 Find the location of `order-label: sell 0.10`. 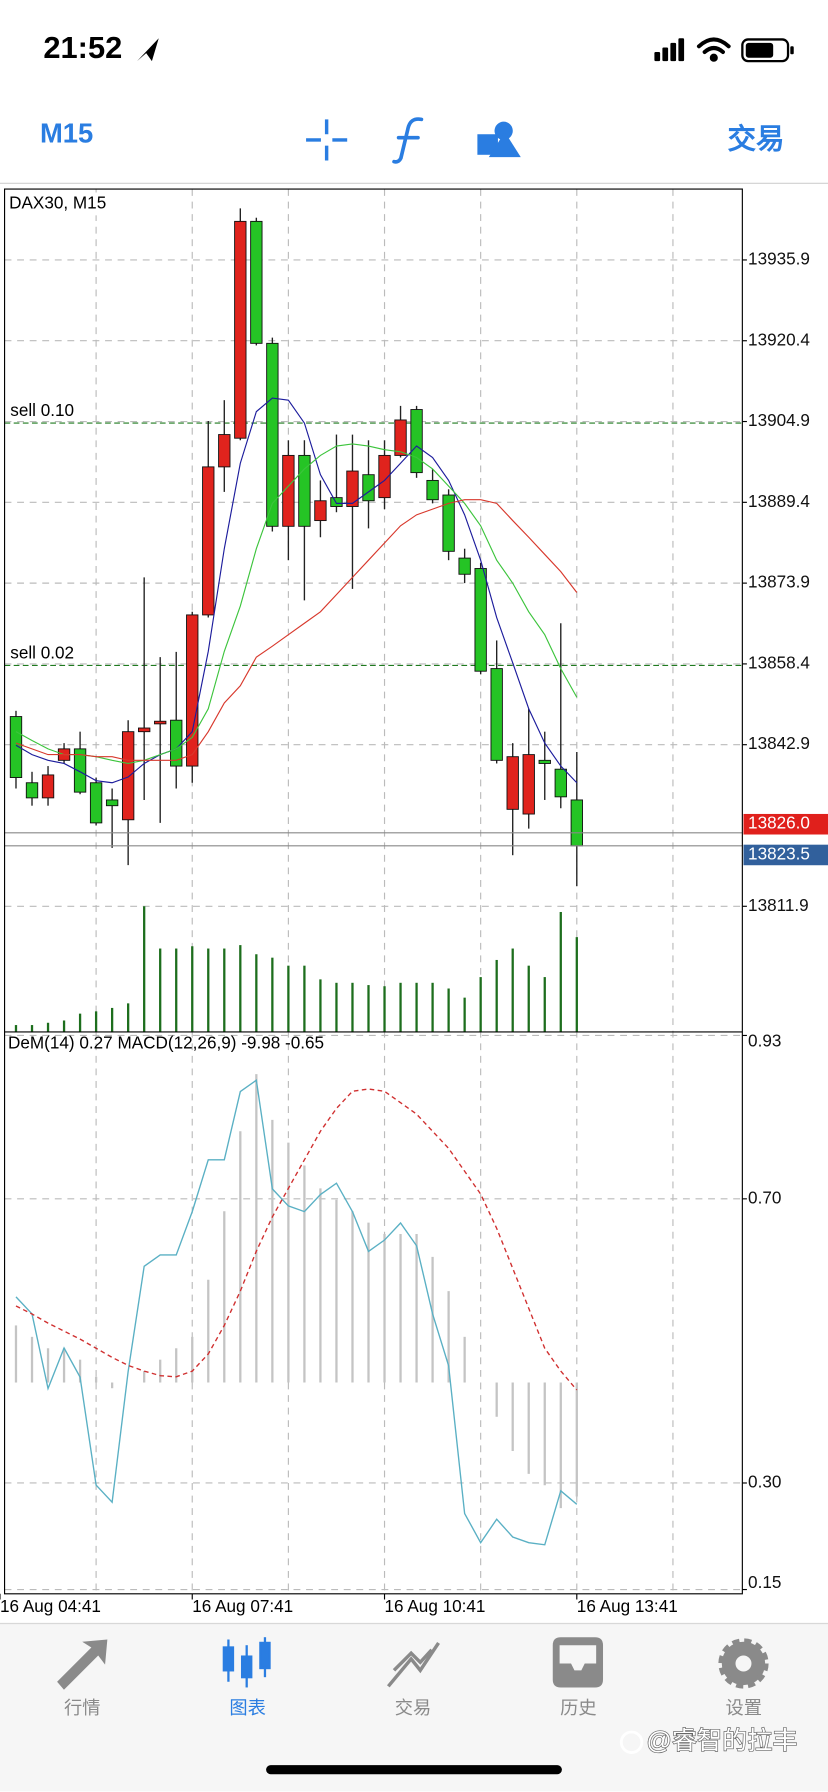

order-label: sell 0.10 is located at coordinates (42, 410).